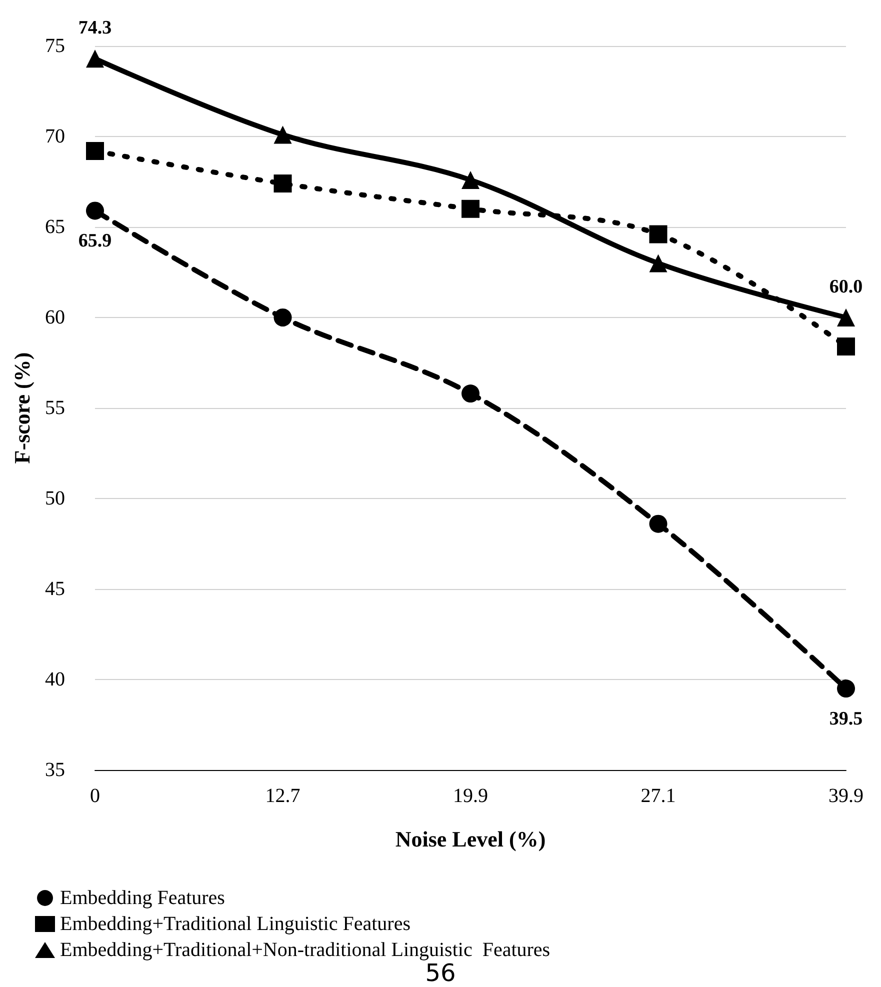 The height and width of the screenshot is (987, 881). What do you see at coordinates (55, 227) in the screenshot?
I see `y-tick-label: 65` at bounding box center [55, 227].